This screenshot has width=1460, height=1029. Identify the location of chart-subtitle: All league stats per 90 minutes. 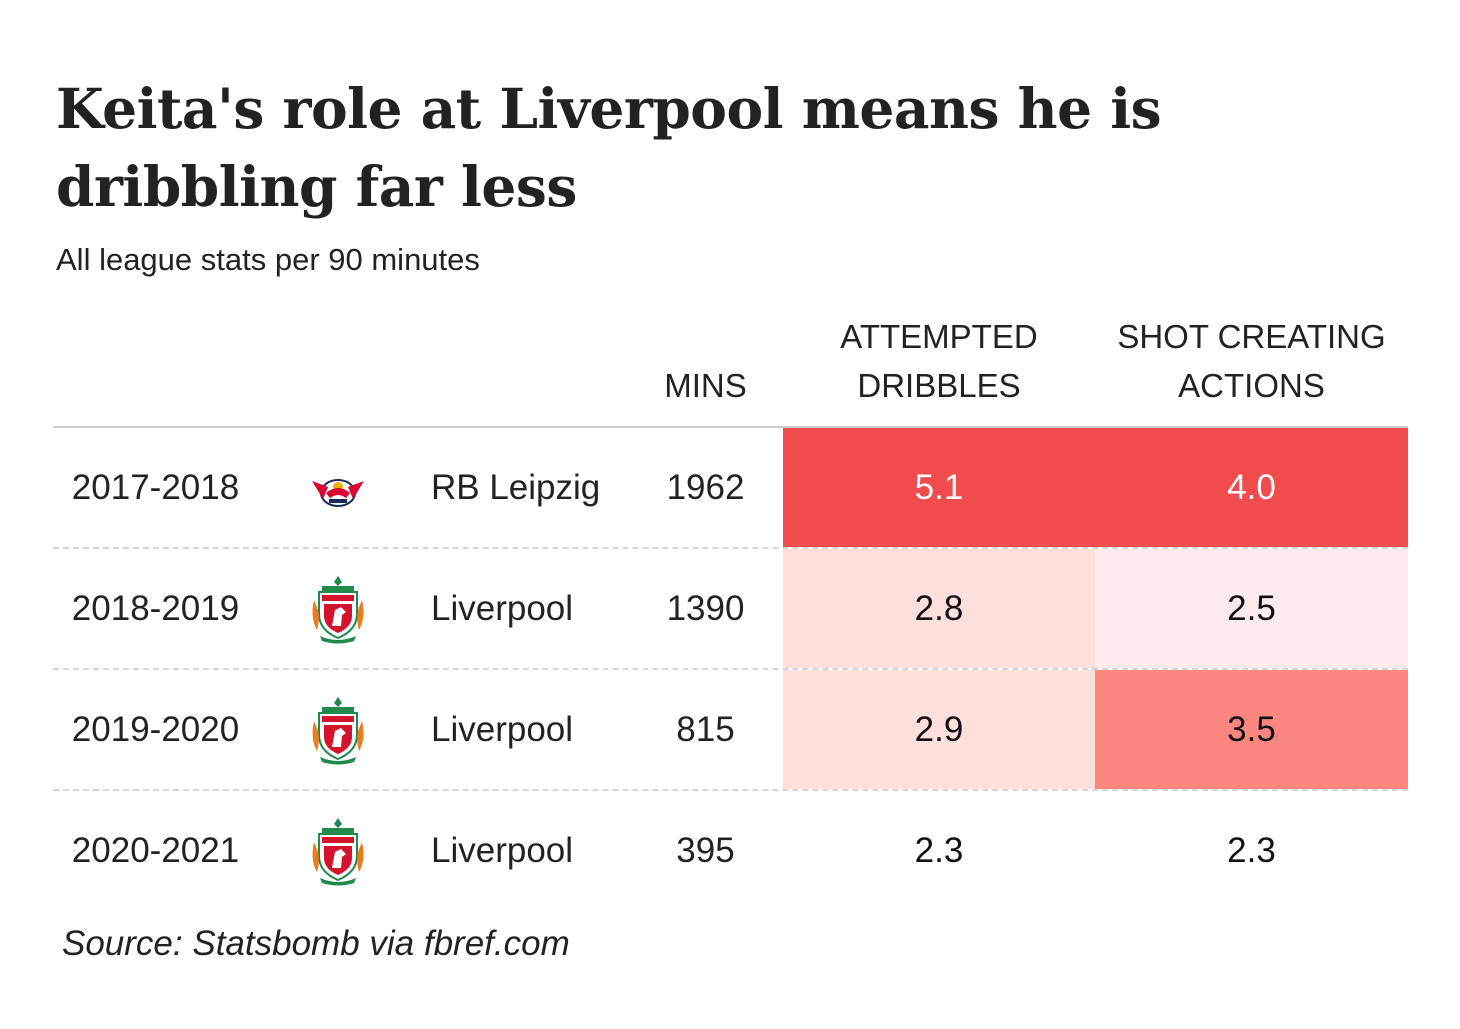
(268, 259).